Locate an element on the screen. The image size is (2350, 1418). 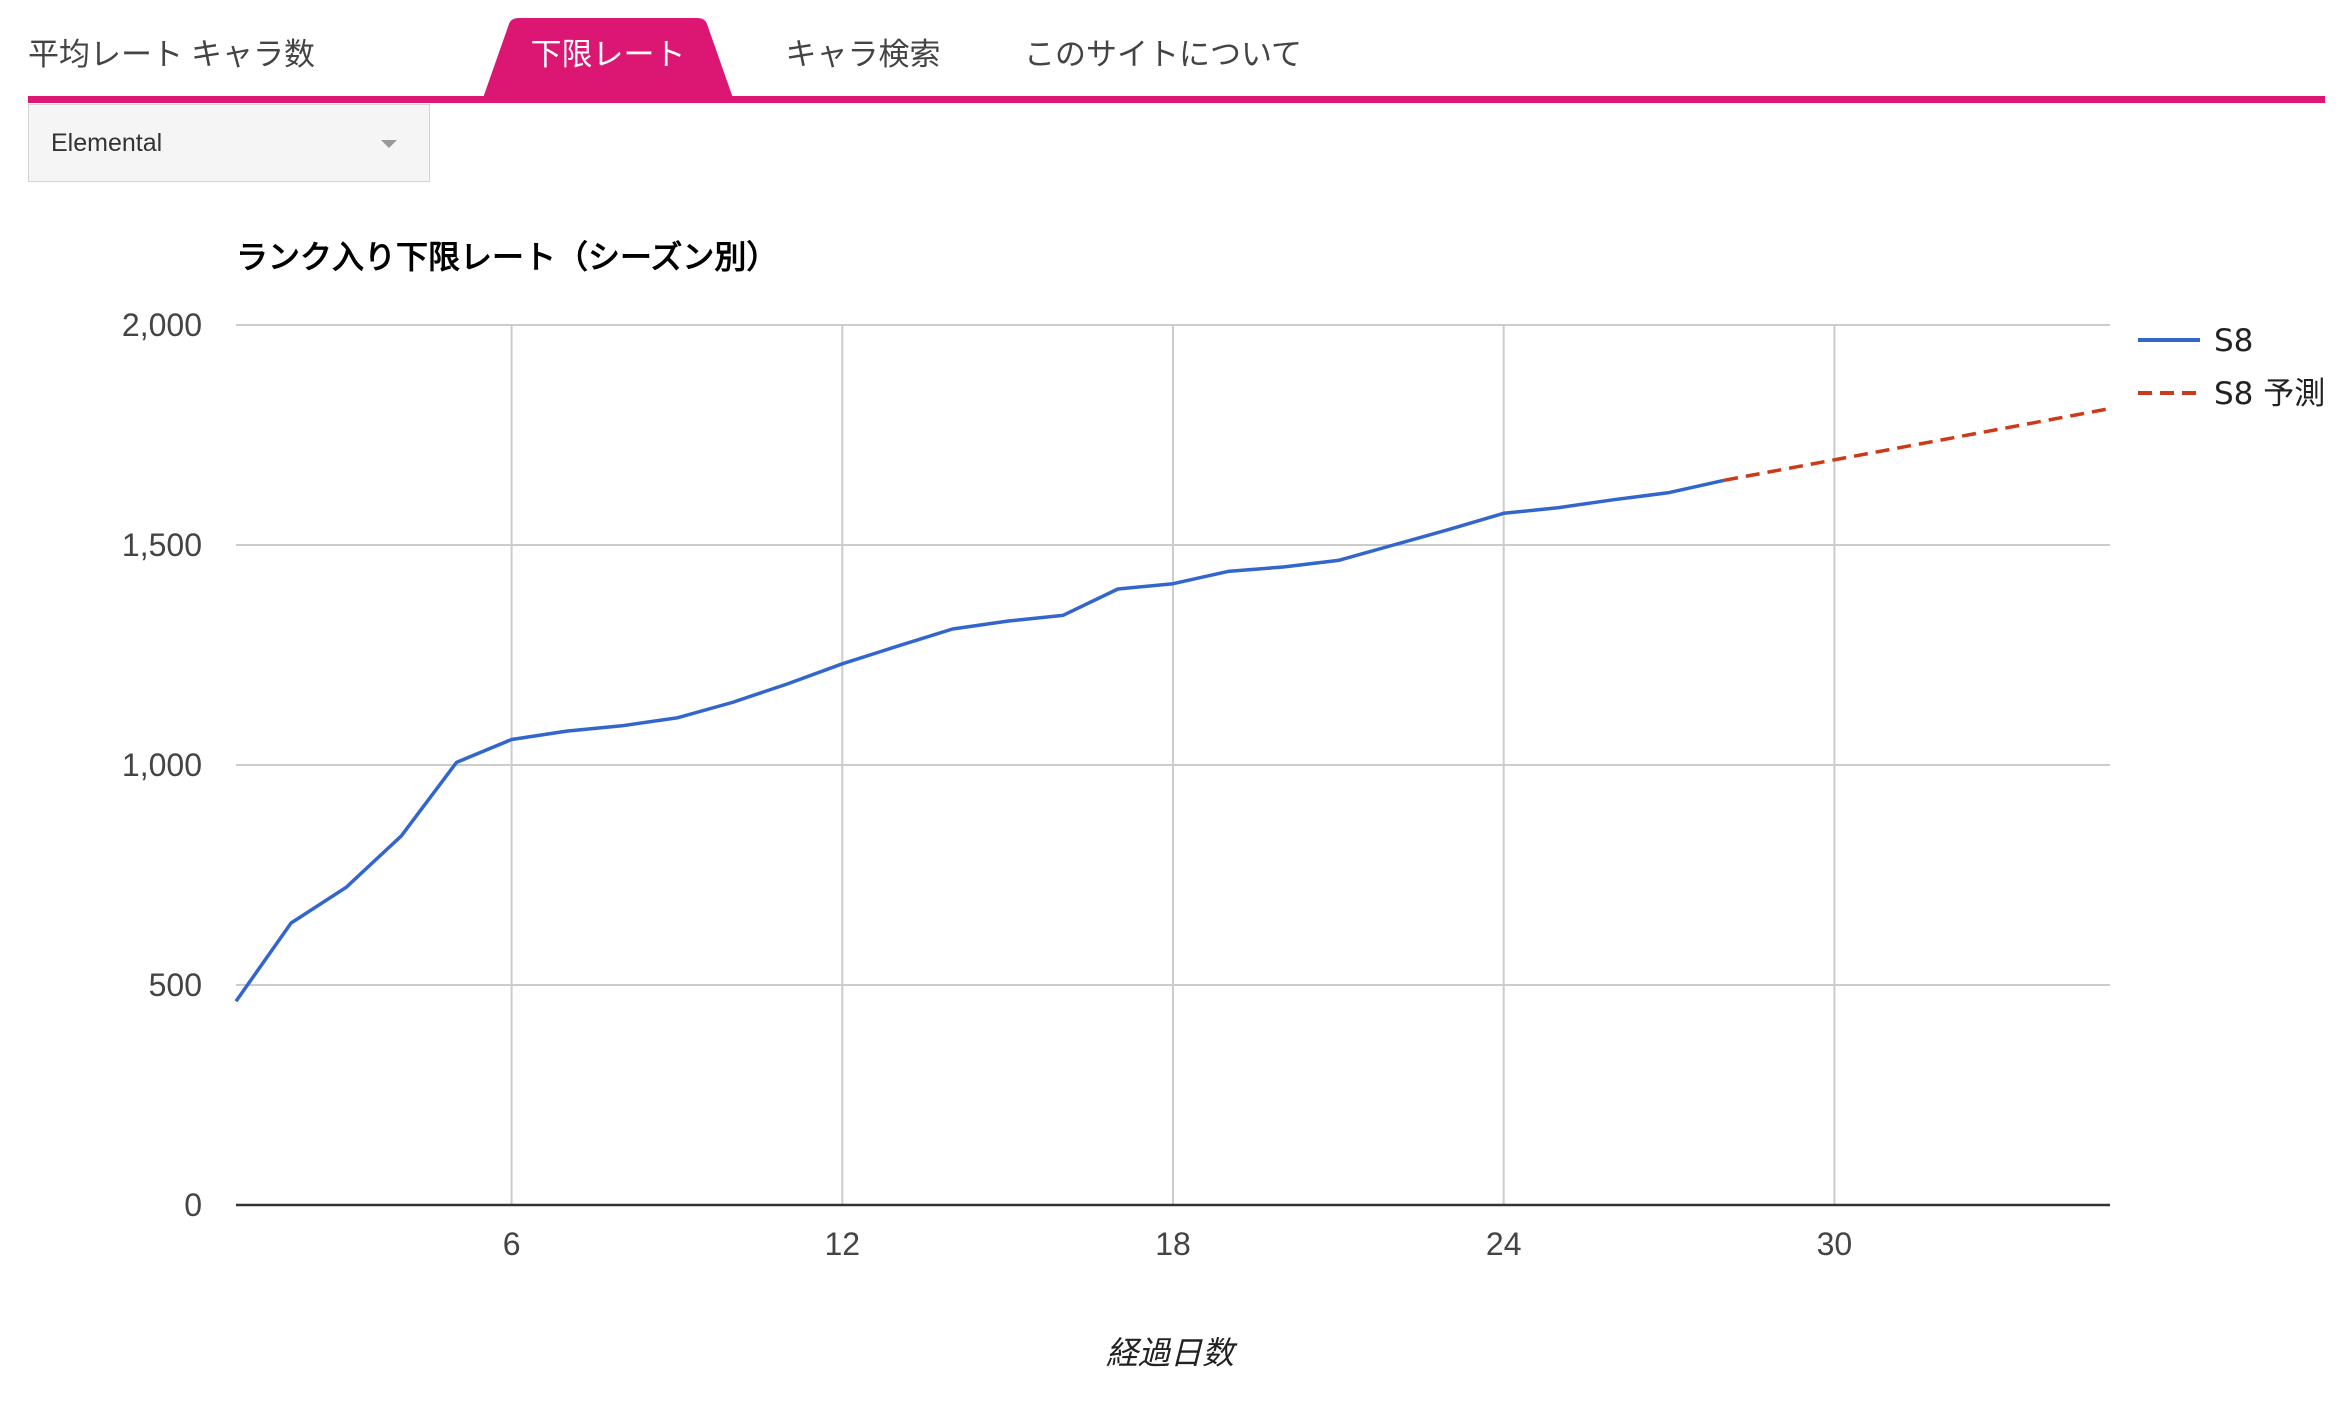
x-tick-label: 24 is located at coordinates (1504, 1244).